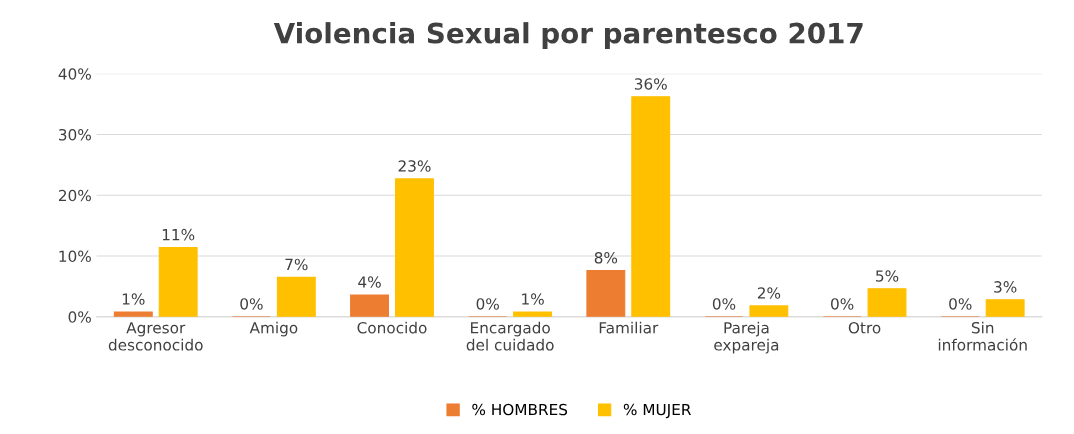 This screenshot has height=434, width=1074. What do you see at coordinates (1005, 287) in the screenshot?
I see `data-label: 3%` at bounding box center [1005, 287].